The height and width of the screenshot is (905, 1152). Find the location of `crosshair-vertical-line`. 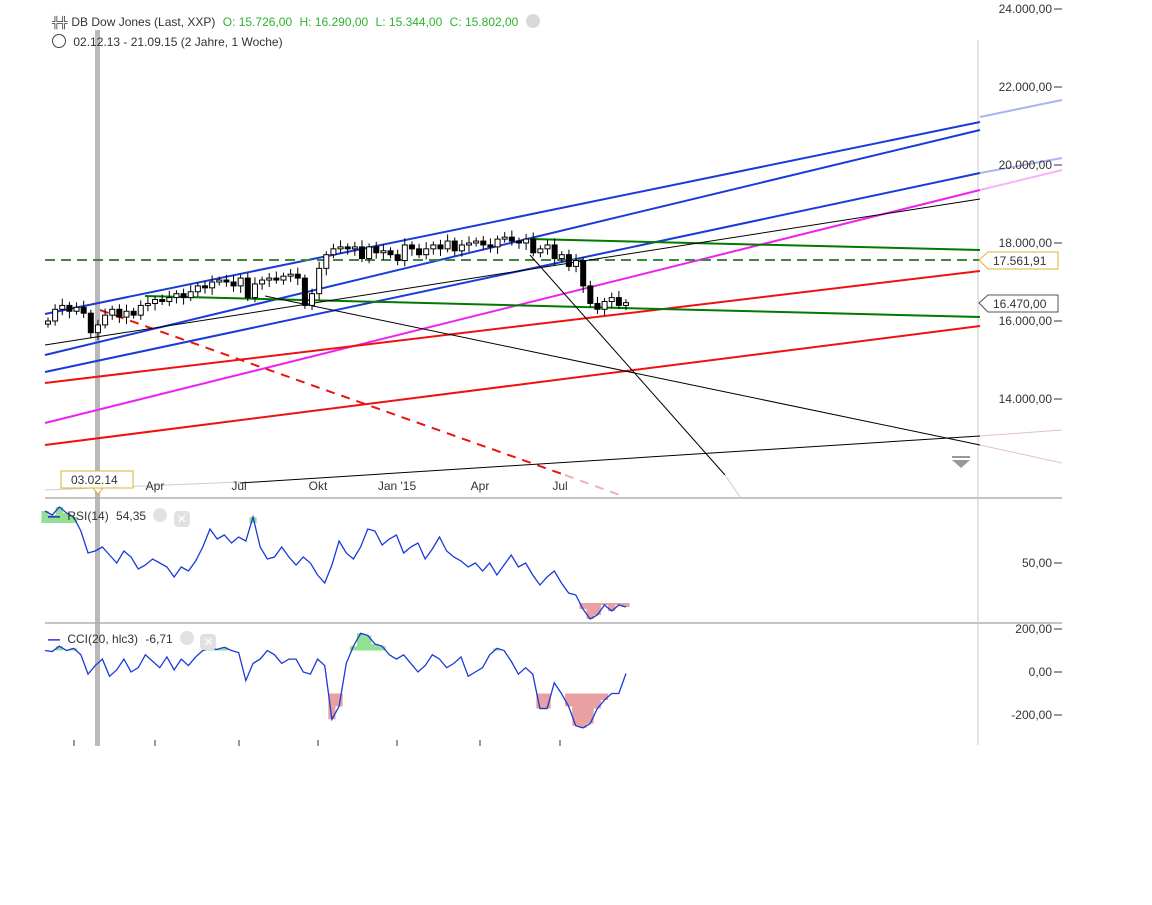

crosshair-vertical-line is located at coordinates (97, 388).